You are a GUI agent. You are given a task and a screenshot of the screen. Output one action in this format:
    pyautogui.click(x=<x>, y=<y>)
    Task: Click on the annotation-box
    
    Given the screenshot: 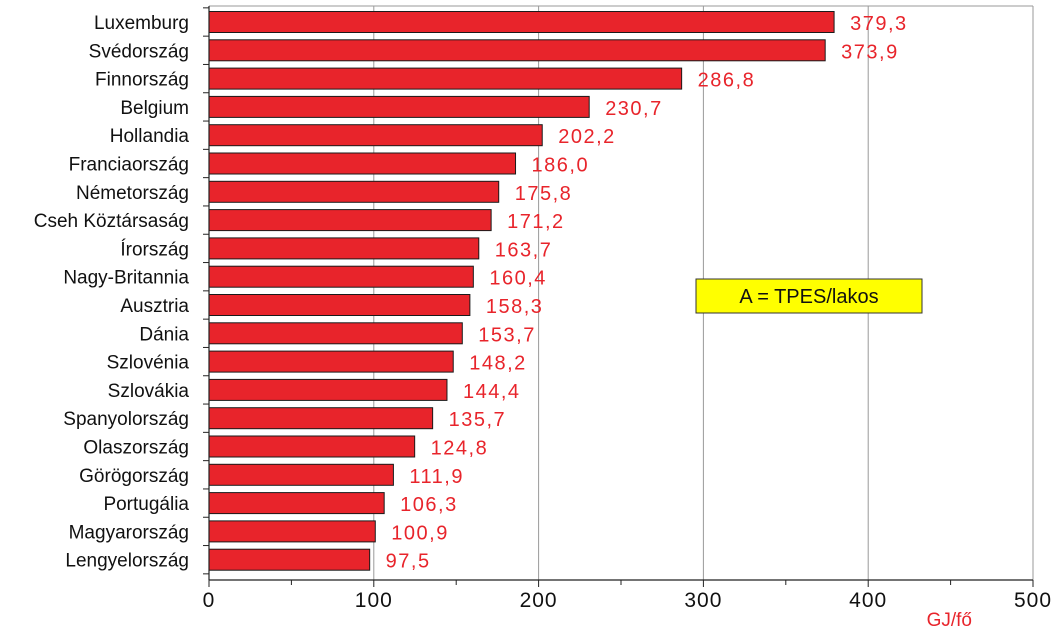 What is the action you would take?
    pyautogui.click(x=809, y=296)
    